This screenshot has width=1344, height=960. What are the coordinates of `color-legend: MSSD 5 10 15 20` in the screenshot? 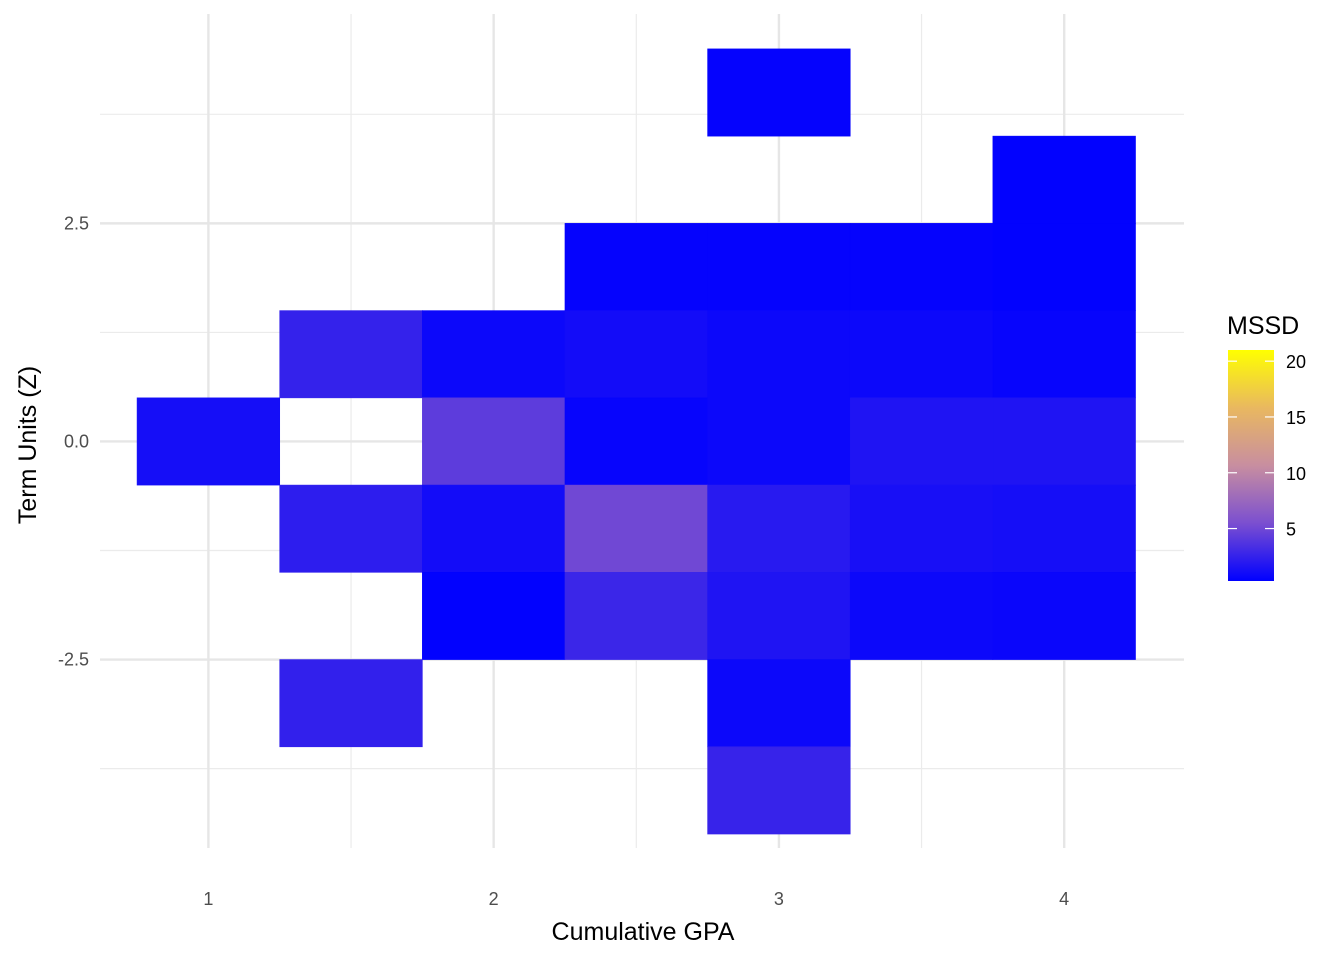 It's located at (1266, 446).